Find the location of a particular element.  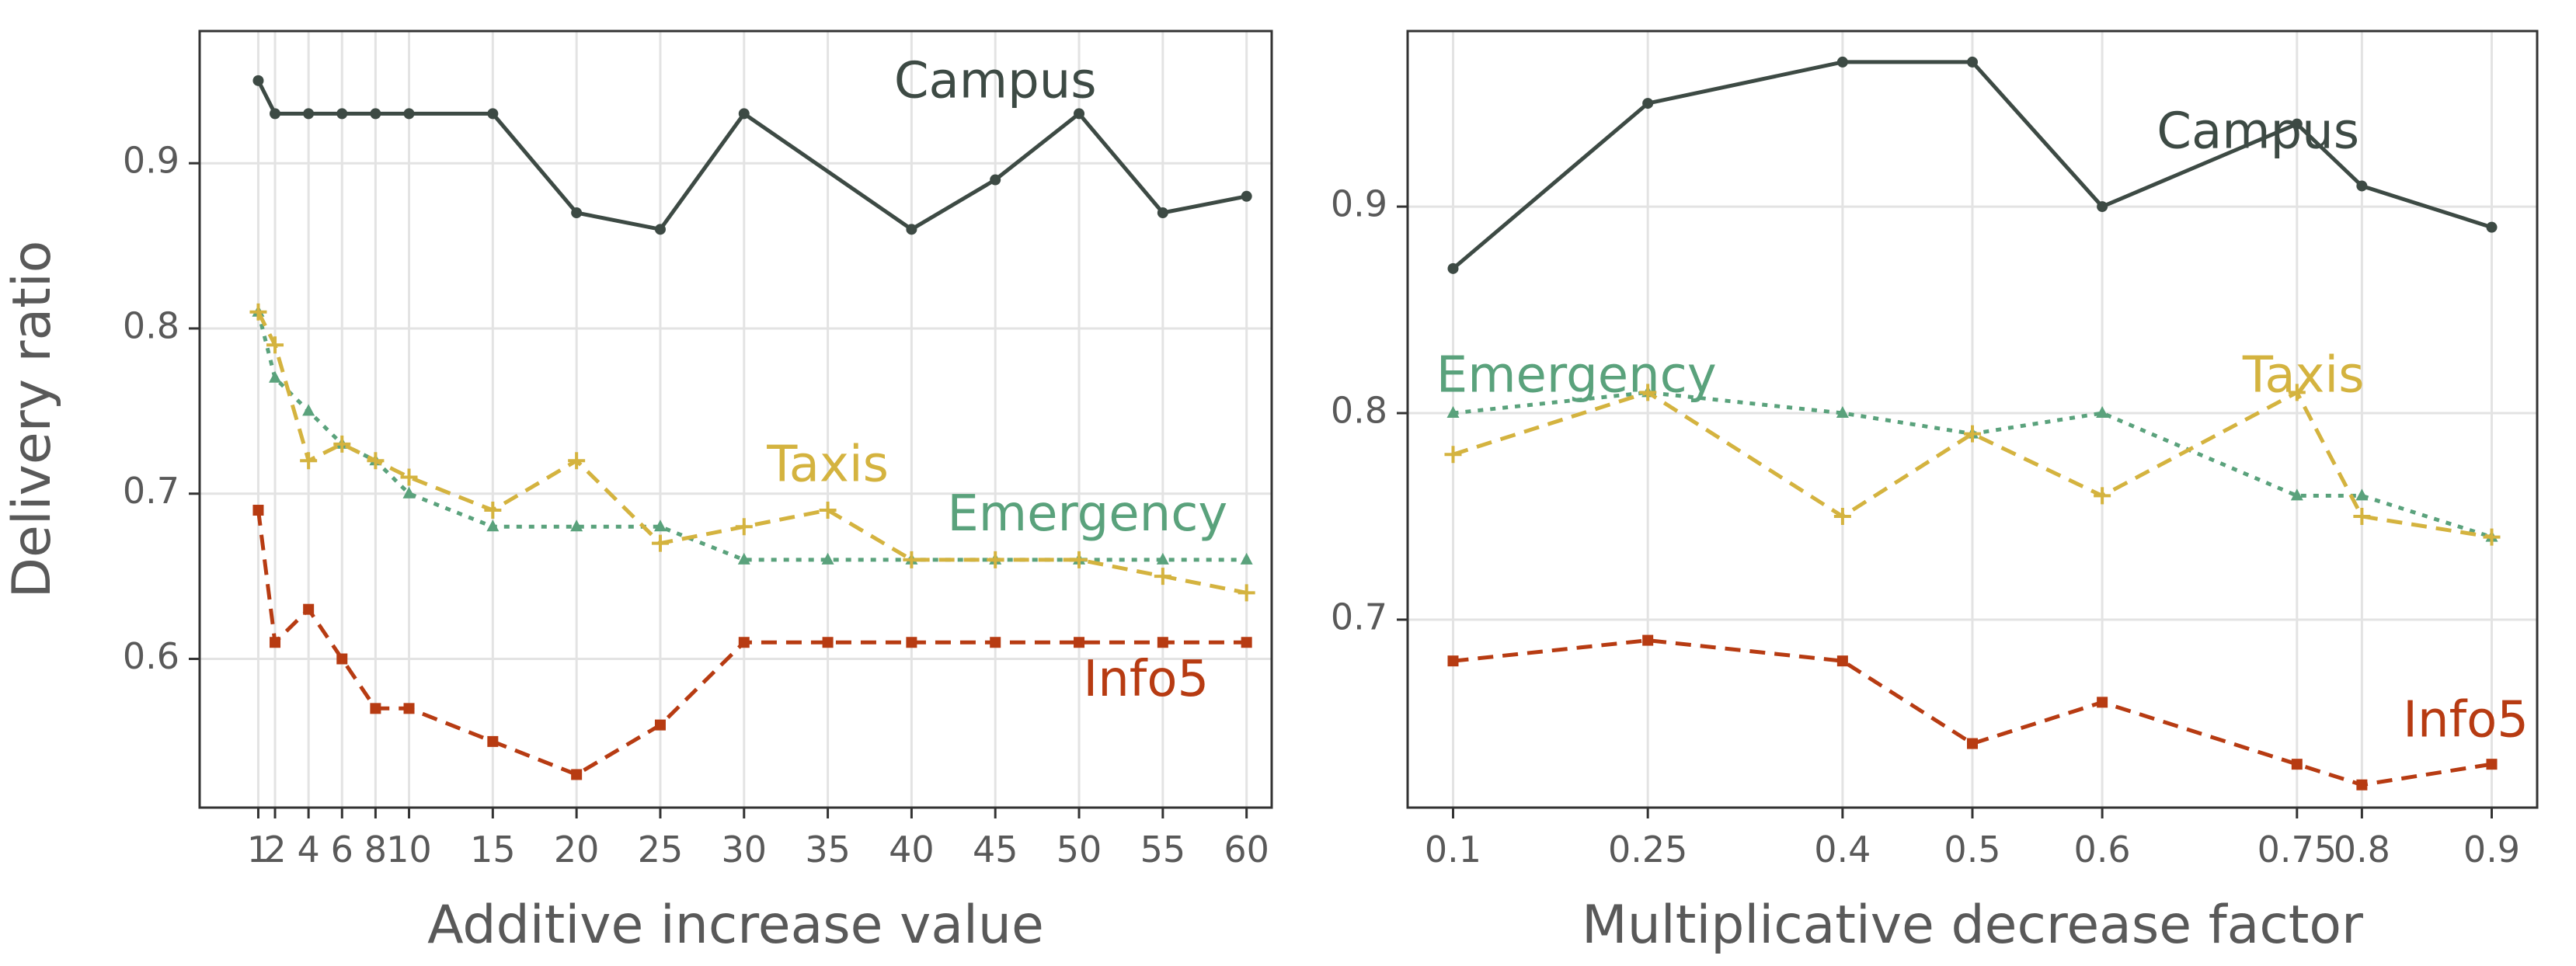

x-tick-label: 8 is located at coordinates (375, 849).